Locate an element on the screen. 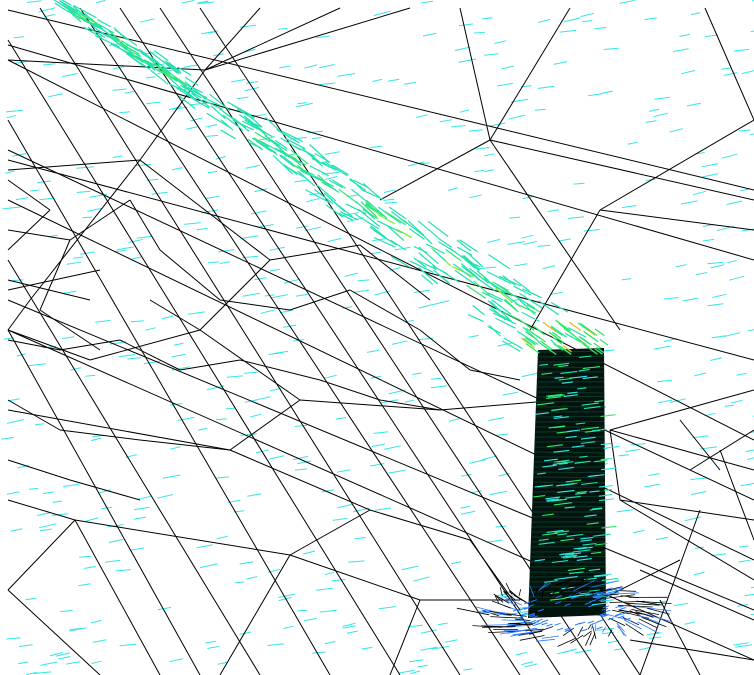  chimney-base-refined-mesh is located at coordinates (564, 612).